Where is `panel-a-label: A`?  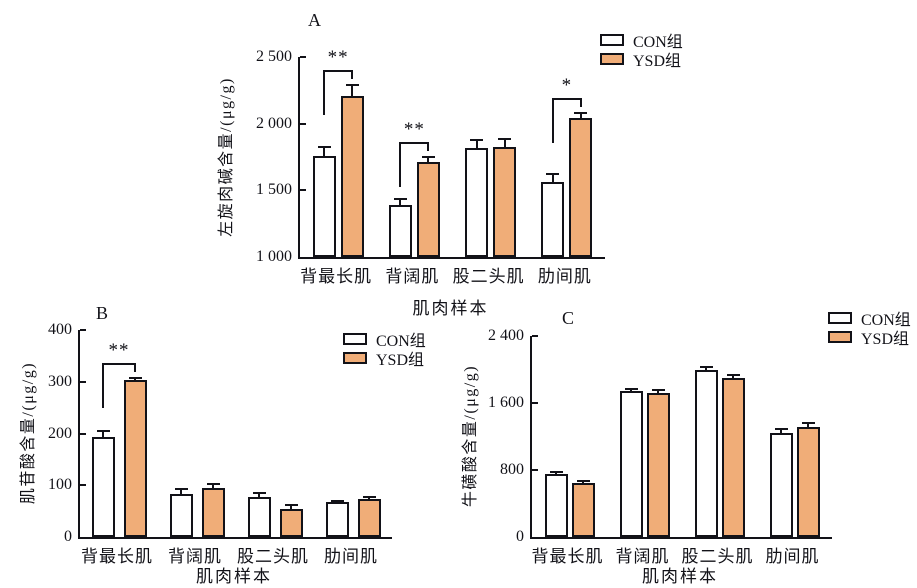 panel-a-label: A is located at coordinates (315, 20).